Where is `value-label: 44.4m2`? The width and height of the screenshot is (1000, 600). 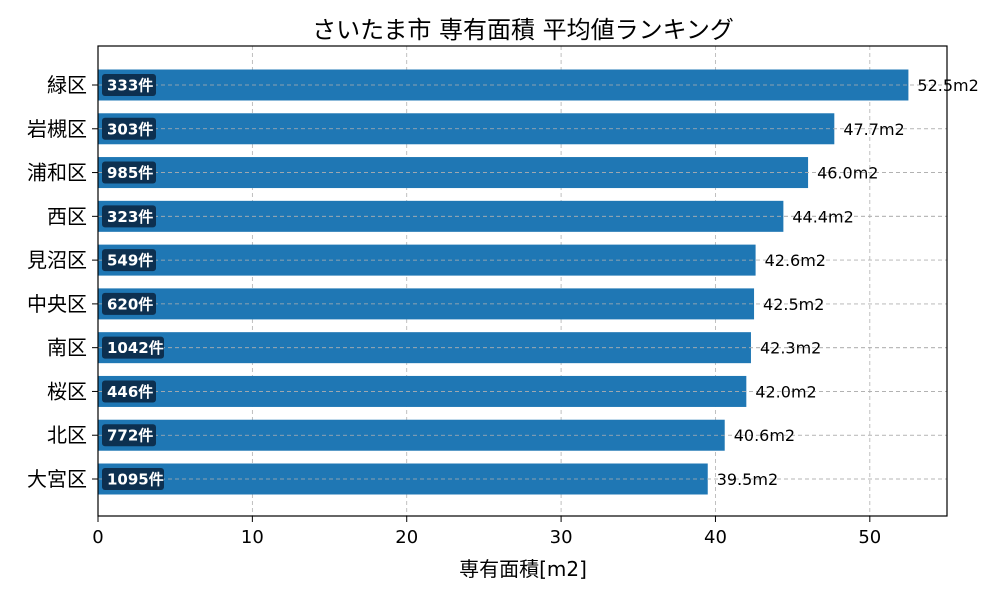
value-label: 44.4m2 is located at coordinates (822, 216).